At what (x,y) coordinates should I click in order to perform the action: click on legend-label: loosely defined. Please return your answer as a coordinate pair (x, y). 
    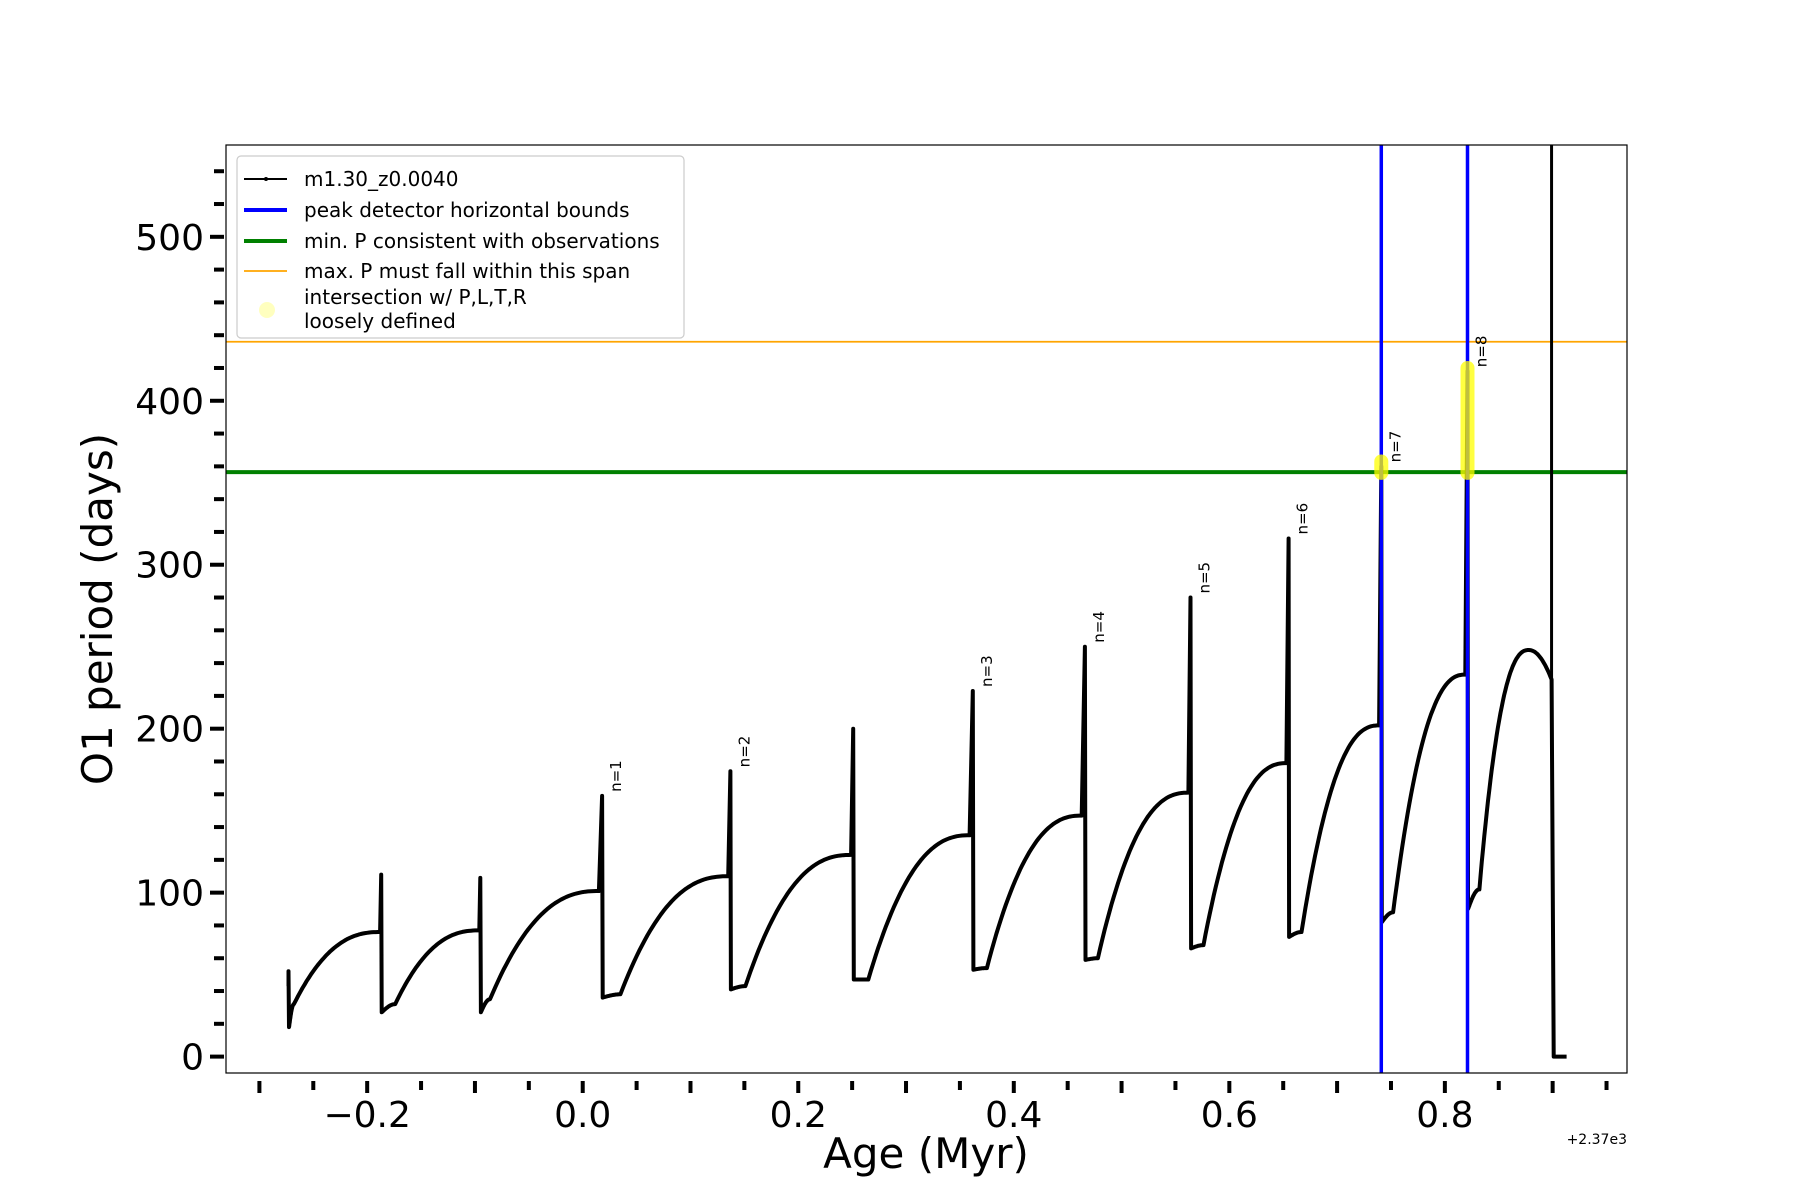
    Looking at the image, I should click on (380, 321).